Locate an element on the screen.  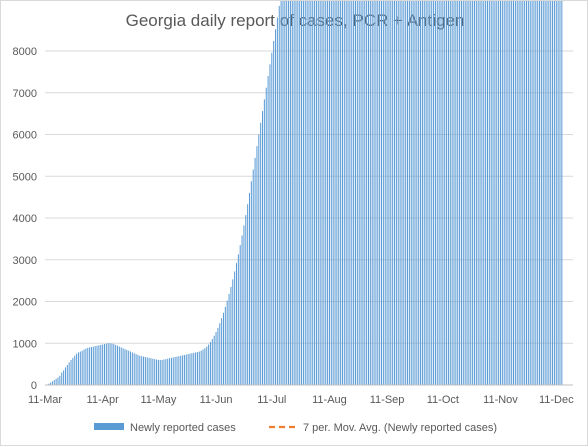
x-tick-label: 11-Oct is located at coordinates (443, 400).